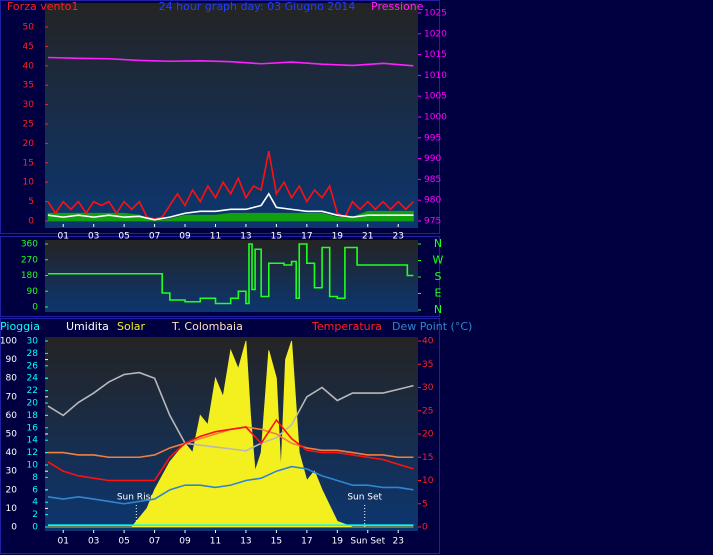 Image resolution: width=713 pixels, height=555 pixels. What do you see at coordinates (35, 515) in the screenshot?
I see `y-tick-label: 2` at bounding box center [35, 515].